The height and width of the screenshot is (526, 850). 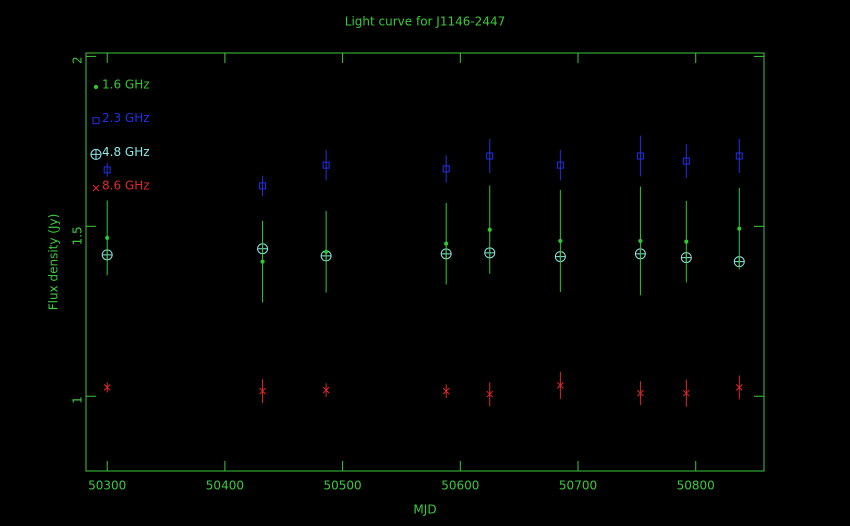 What do you see at coordinates (126, 152) in the screenshot?
I see `legend-label: 4.8 GHz` at bounding box center [126, 152].